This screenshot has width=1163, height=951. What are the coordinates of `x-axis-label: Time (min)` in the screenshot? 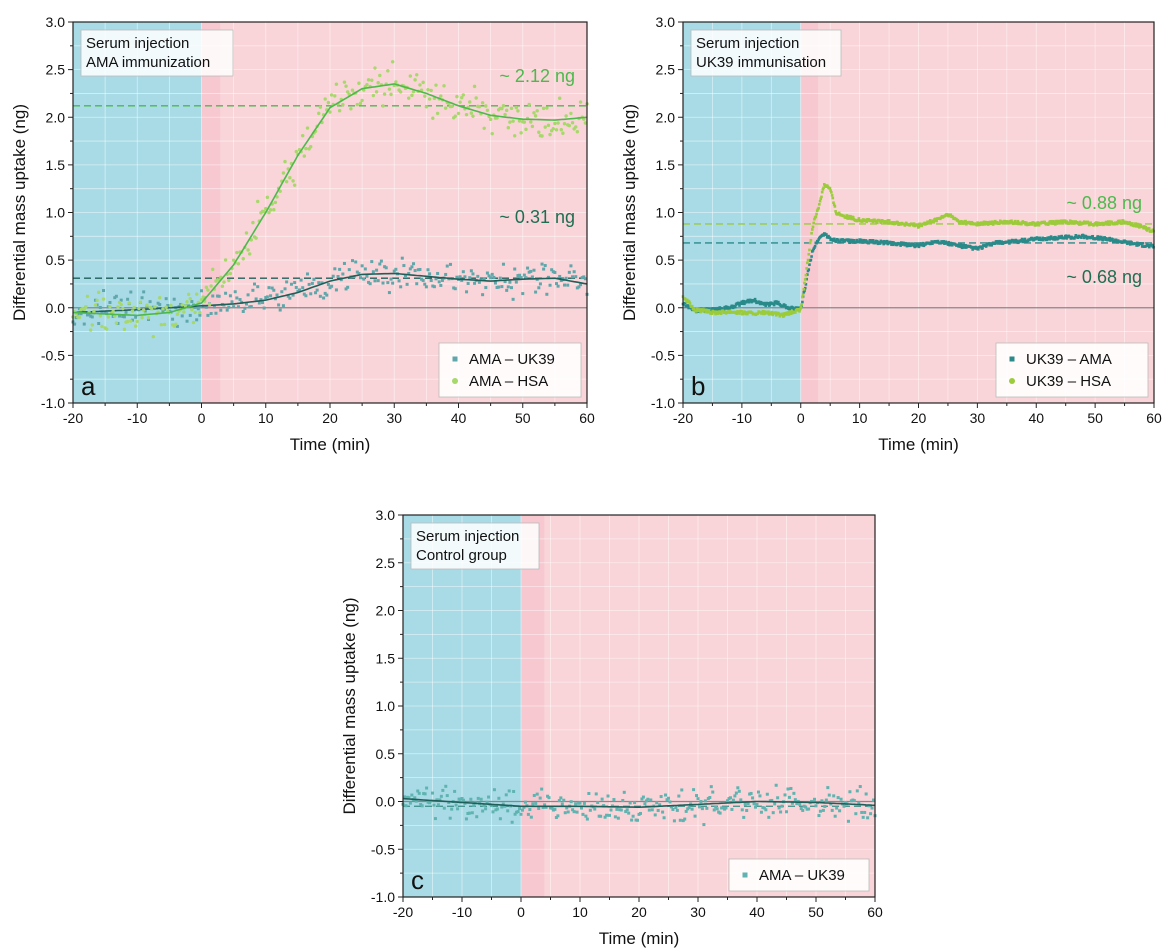 It's located at (330, 444).